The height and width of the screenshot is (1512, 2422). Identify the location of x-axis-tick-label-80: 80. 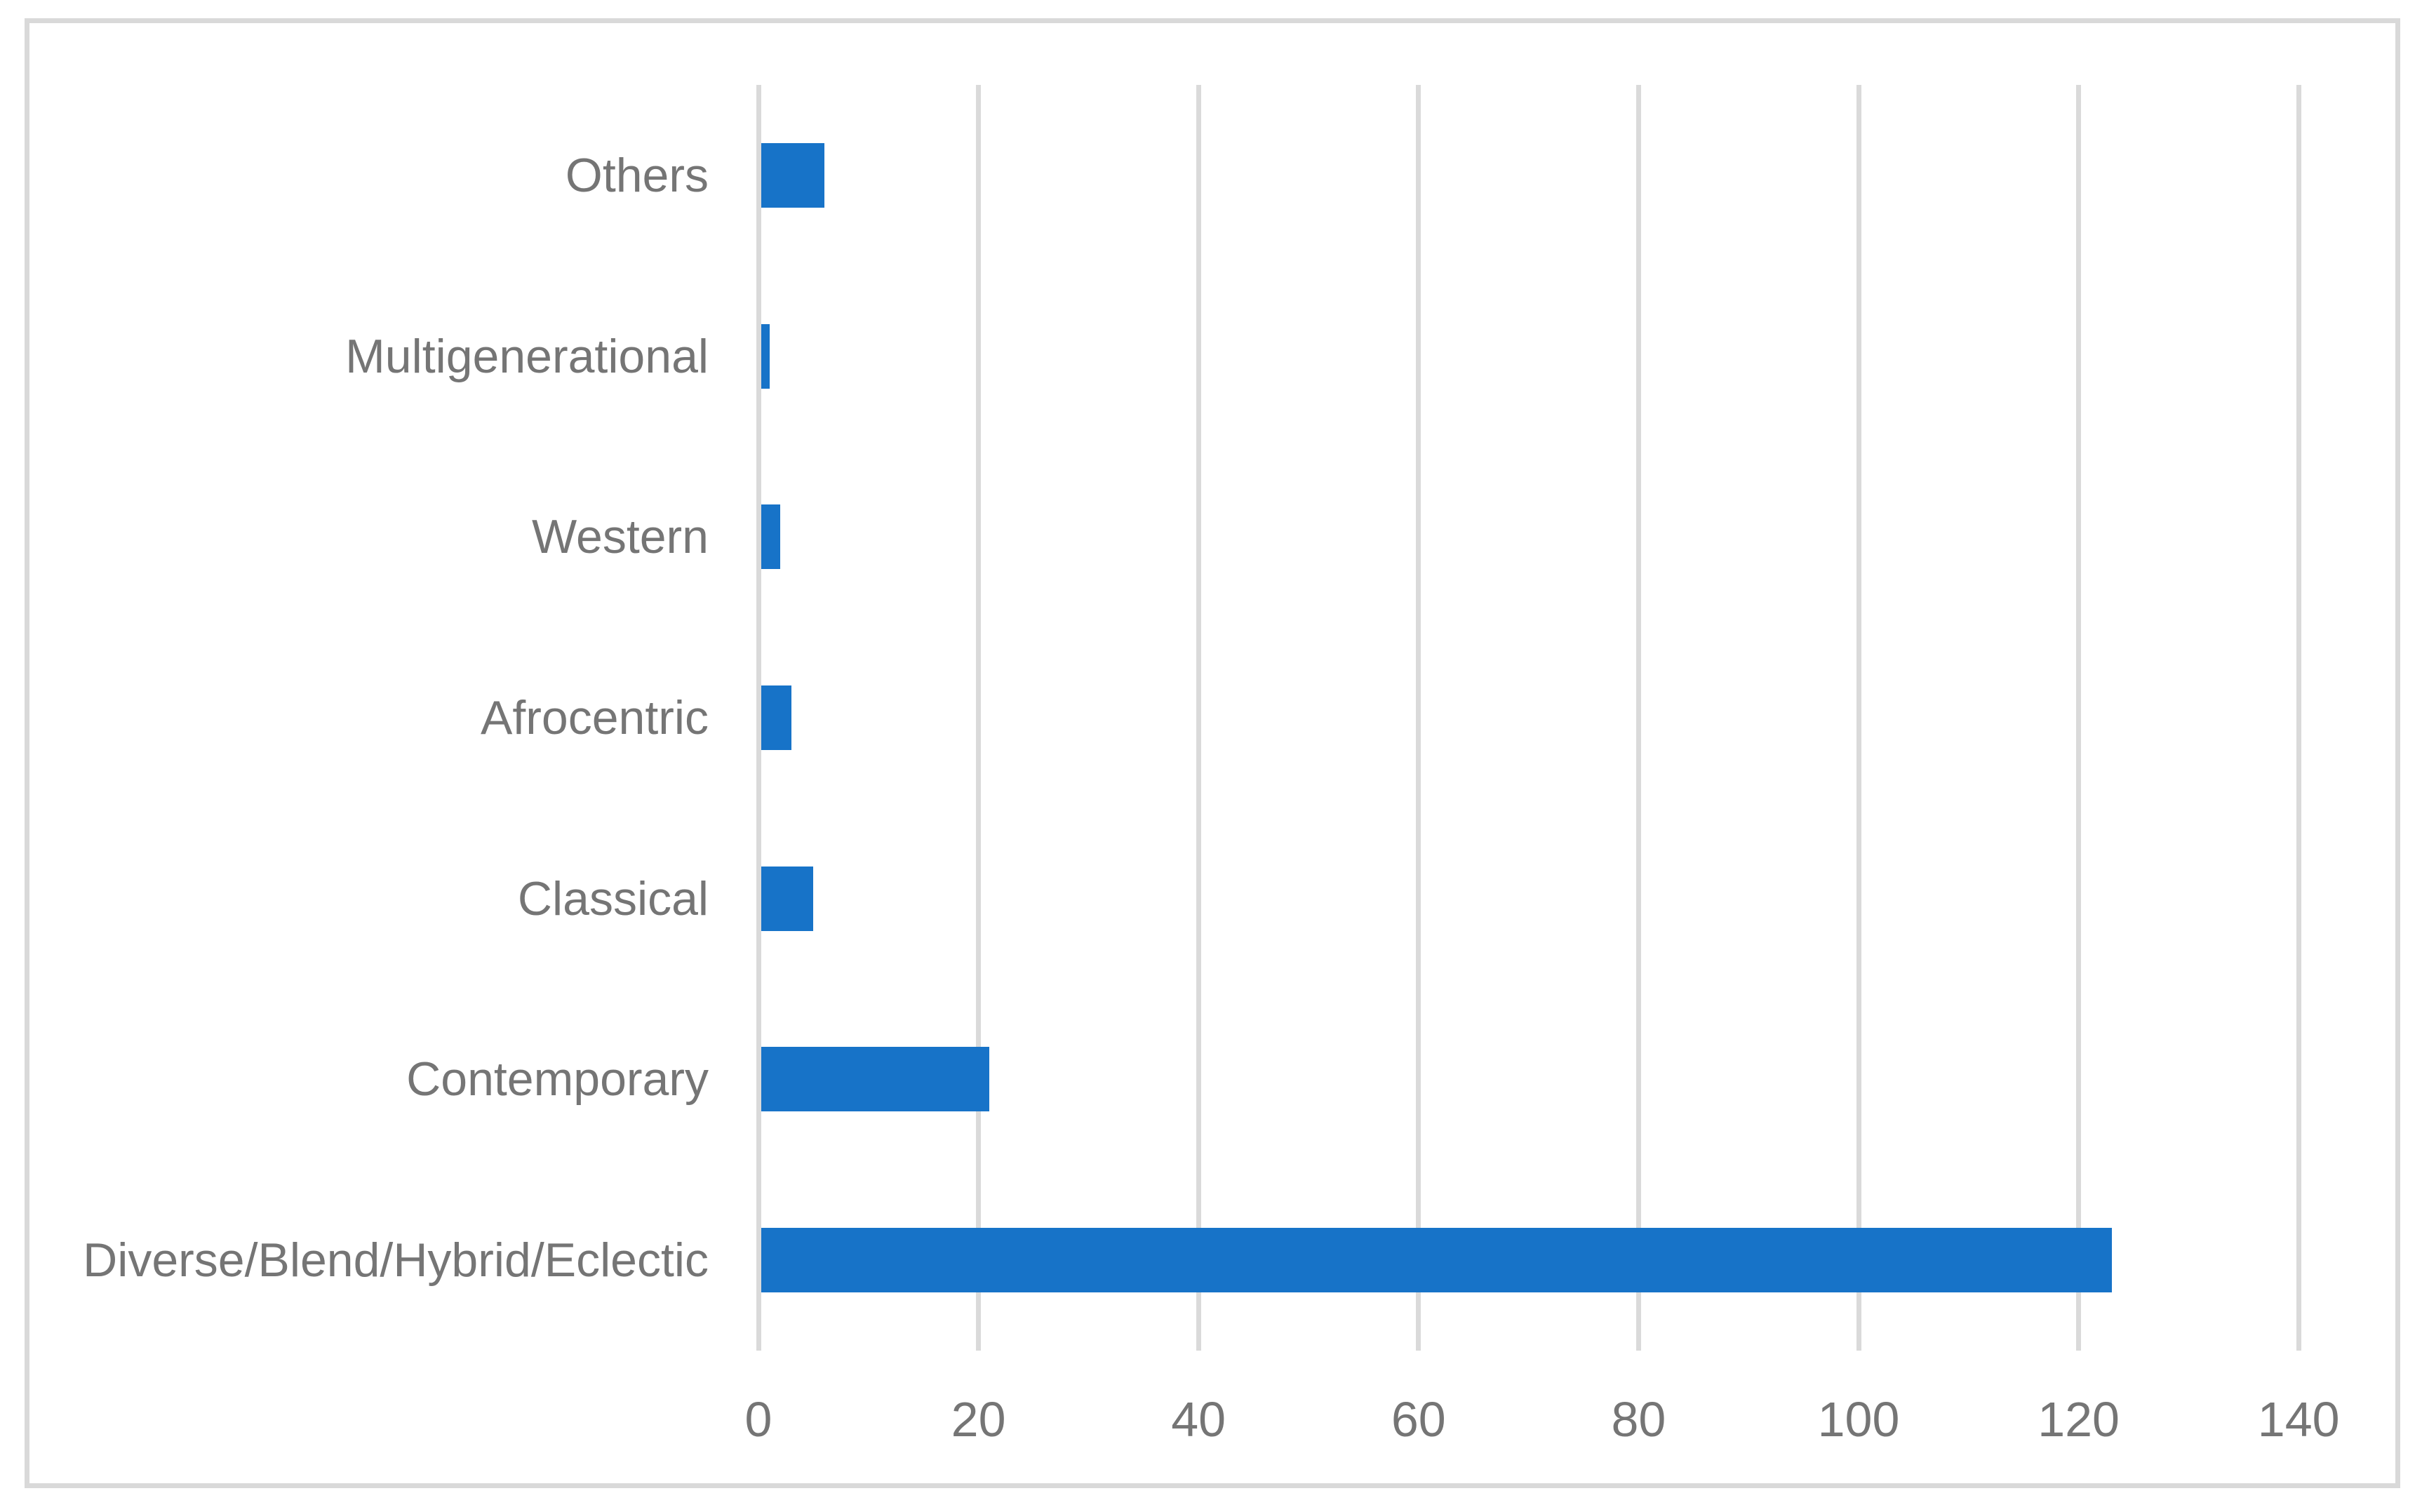
(1638, 1419).